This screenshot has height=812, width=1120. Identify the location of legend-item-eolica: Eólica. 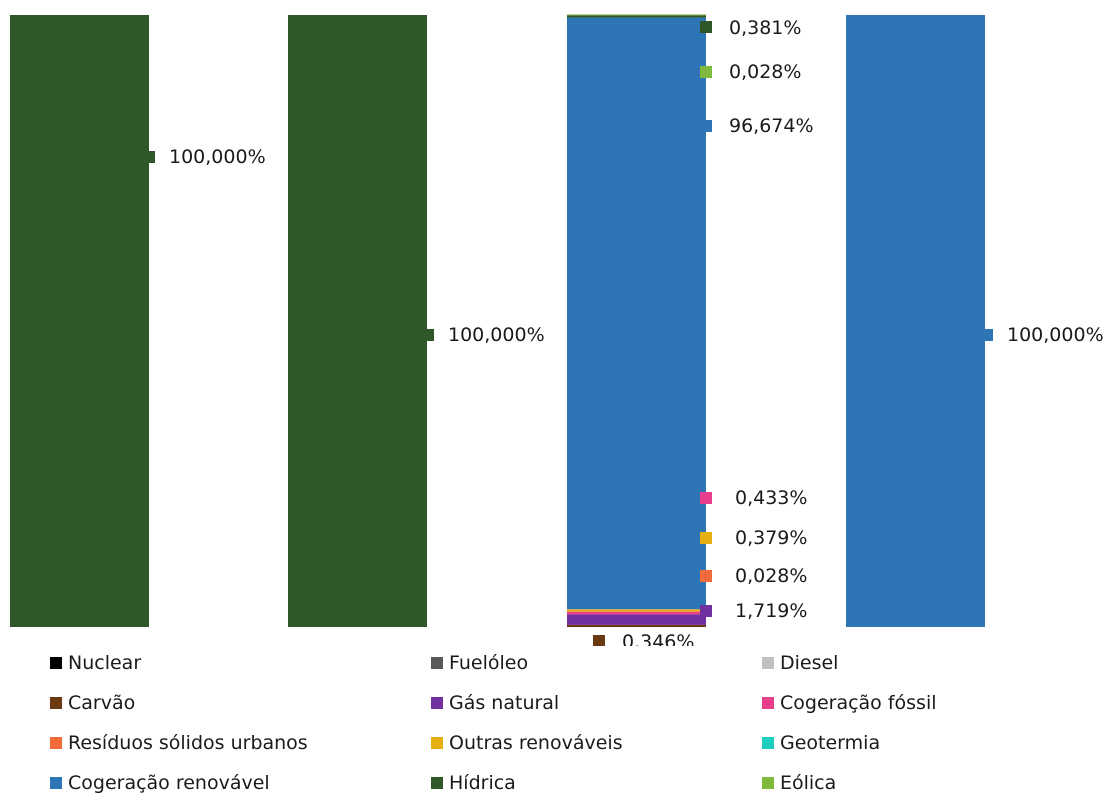
(799, 783).